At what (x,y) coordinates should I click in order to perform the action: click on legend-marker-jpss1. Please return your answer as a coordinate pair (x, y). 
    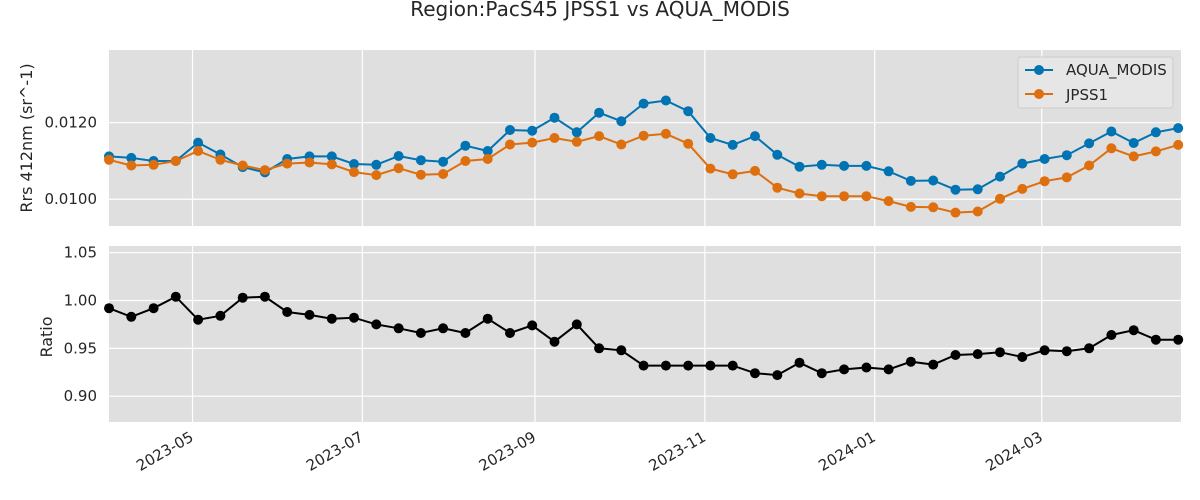
    Looking at the image, I should click on (1039, 94).